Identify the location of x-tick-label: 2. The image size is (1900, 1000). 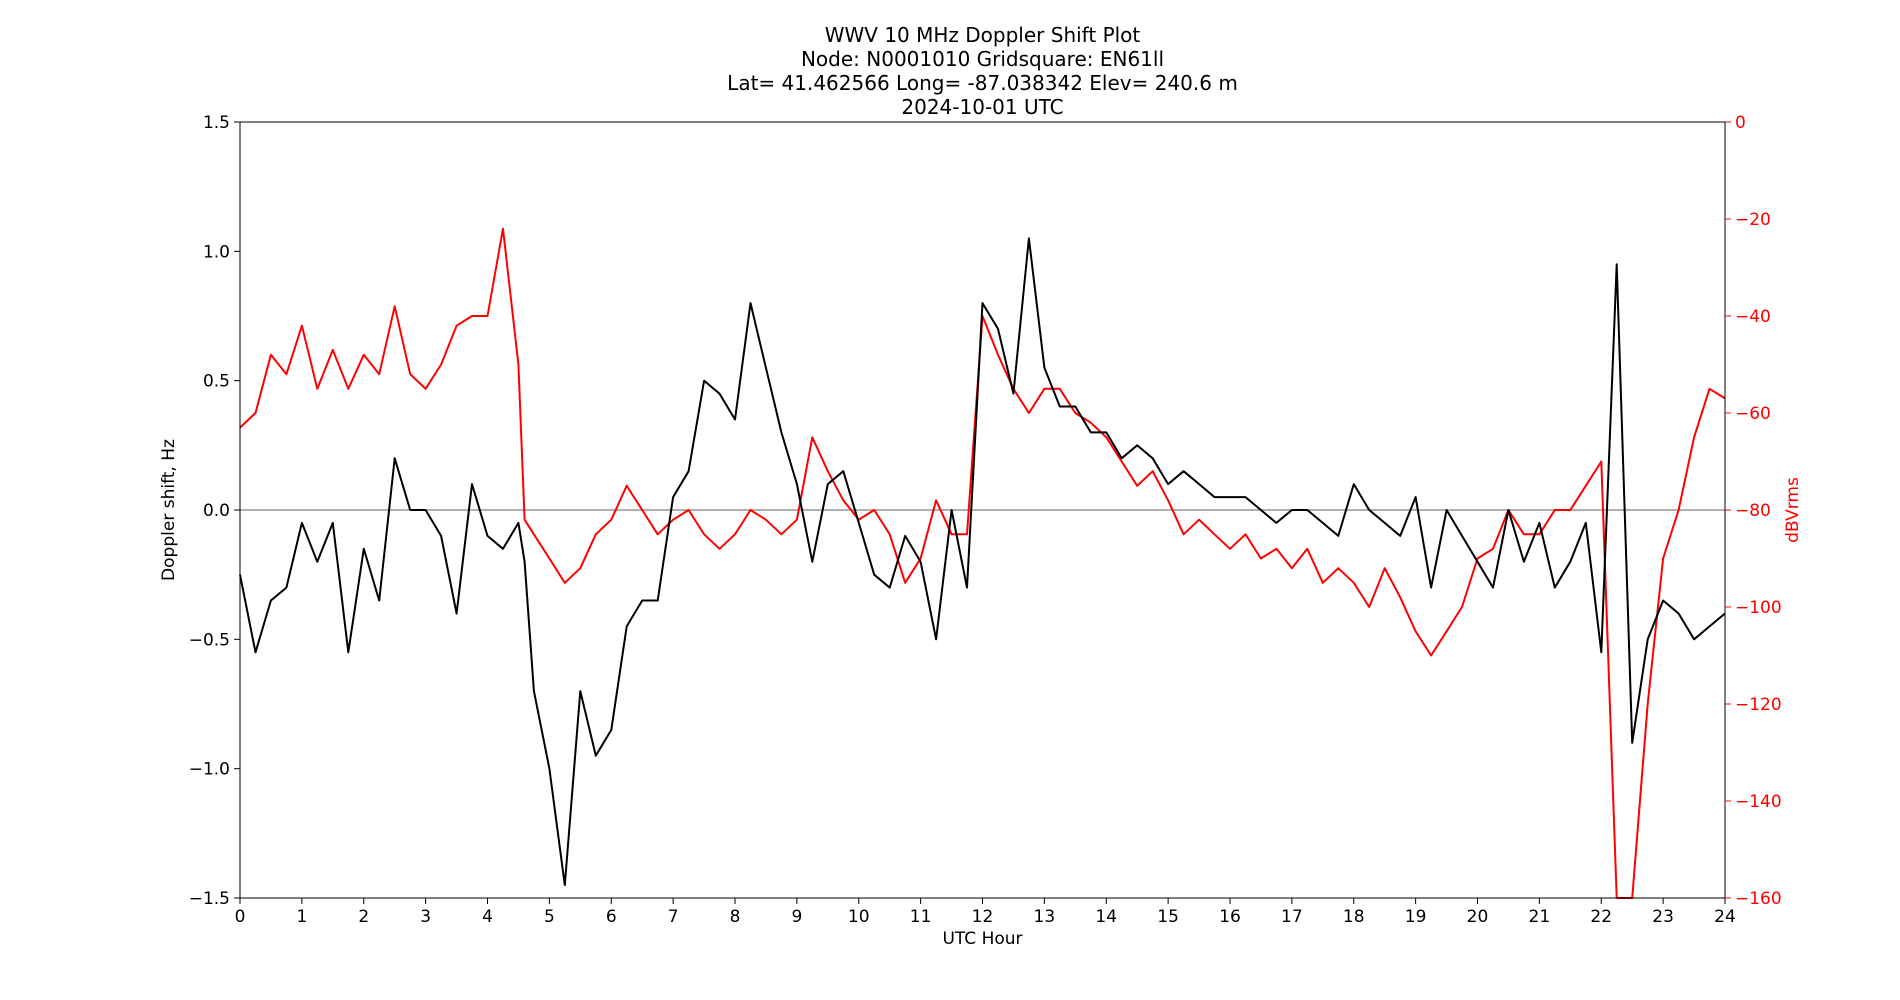
(363, 917).